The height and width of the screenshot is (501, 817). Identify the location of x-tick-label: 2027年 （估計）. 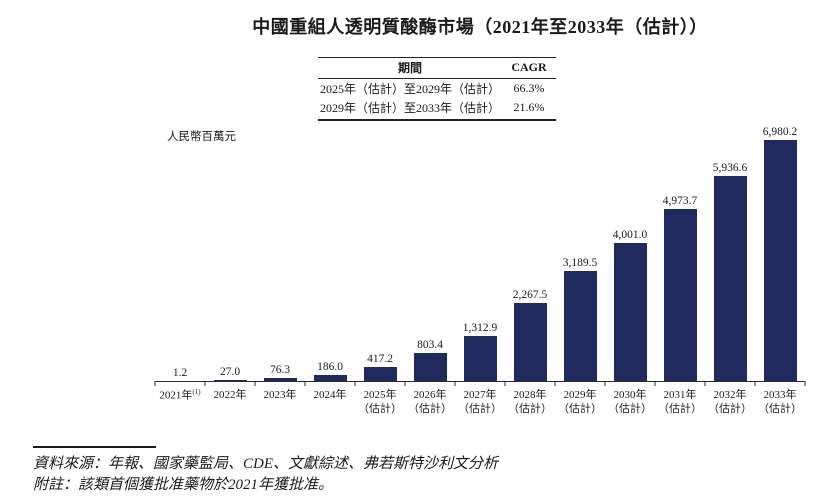
(480, 402).